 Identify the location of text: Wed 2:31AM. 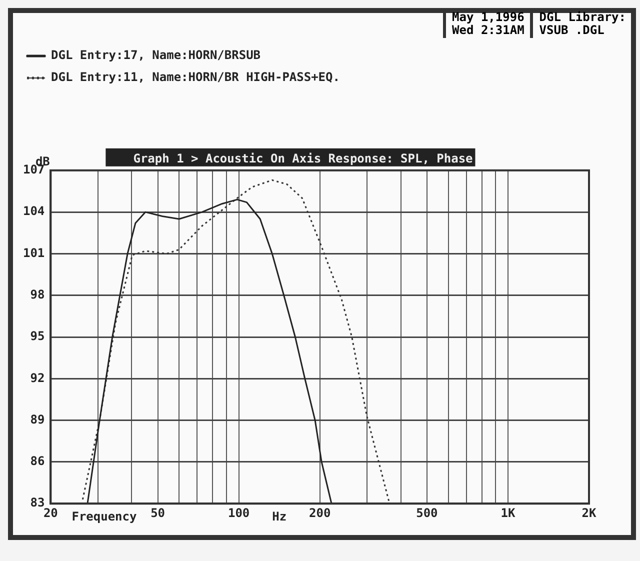
(488, 30).